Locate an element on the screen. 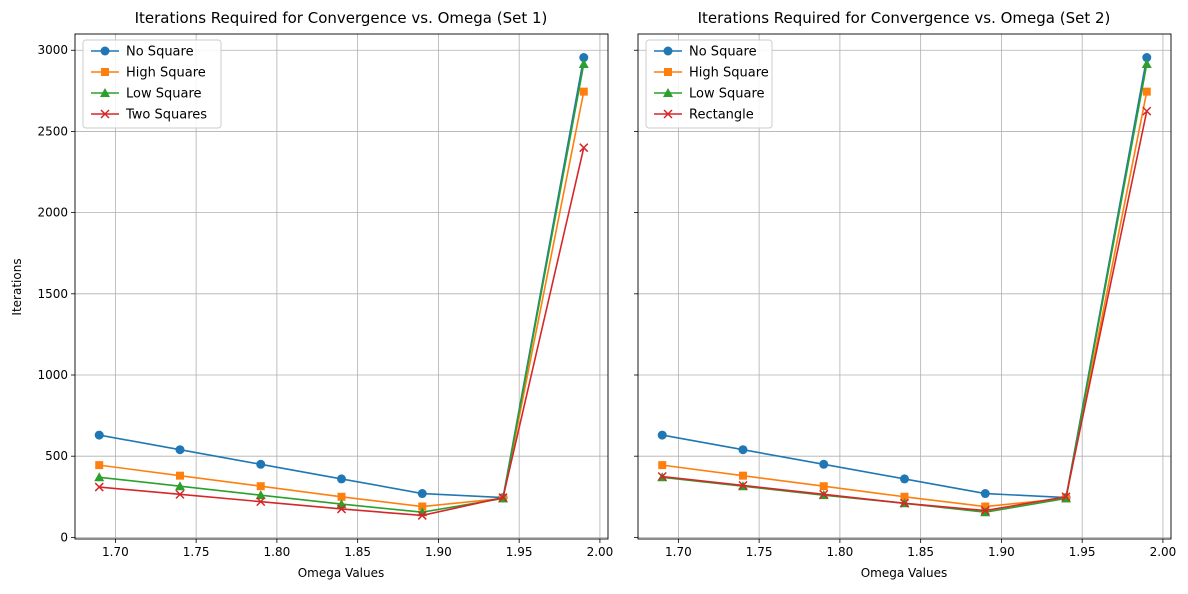 The image size is (1188, 594). legend-entry: Rectangle is located at coordinates (721, 115).